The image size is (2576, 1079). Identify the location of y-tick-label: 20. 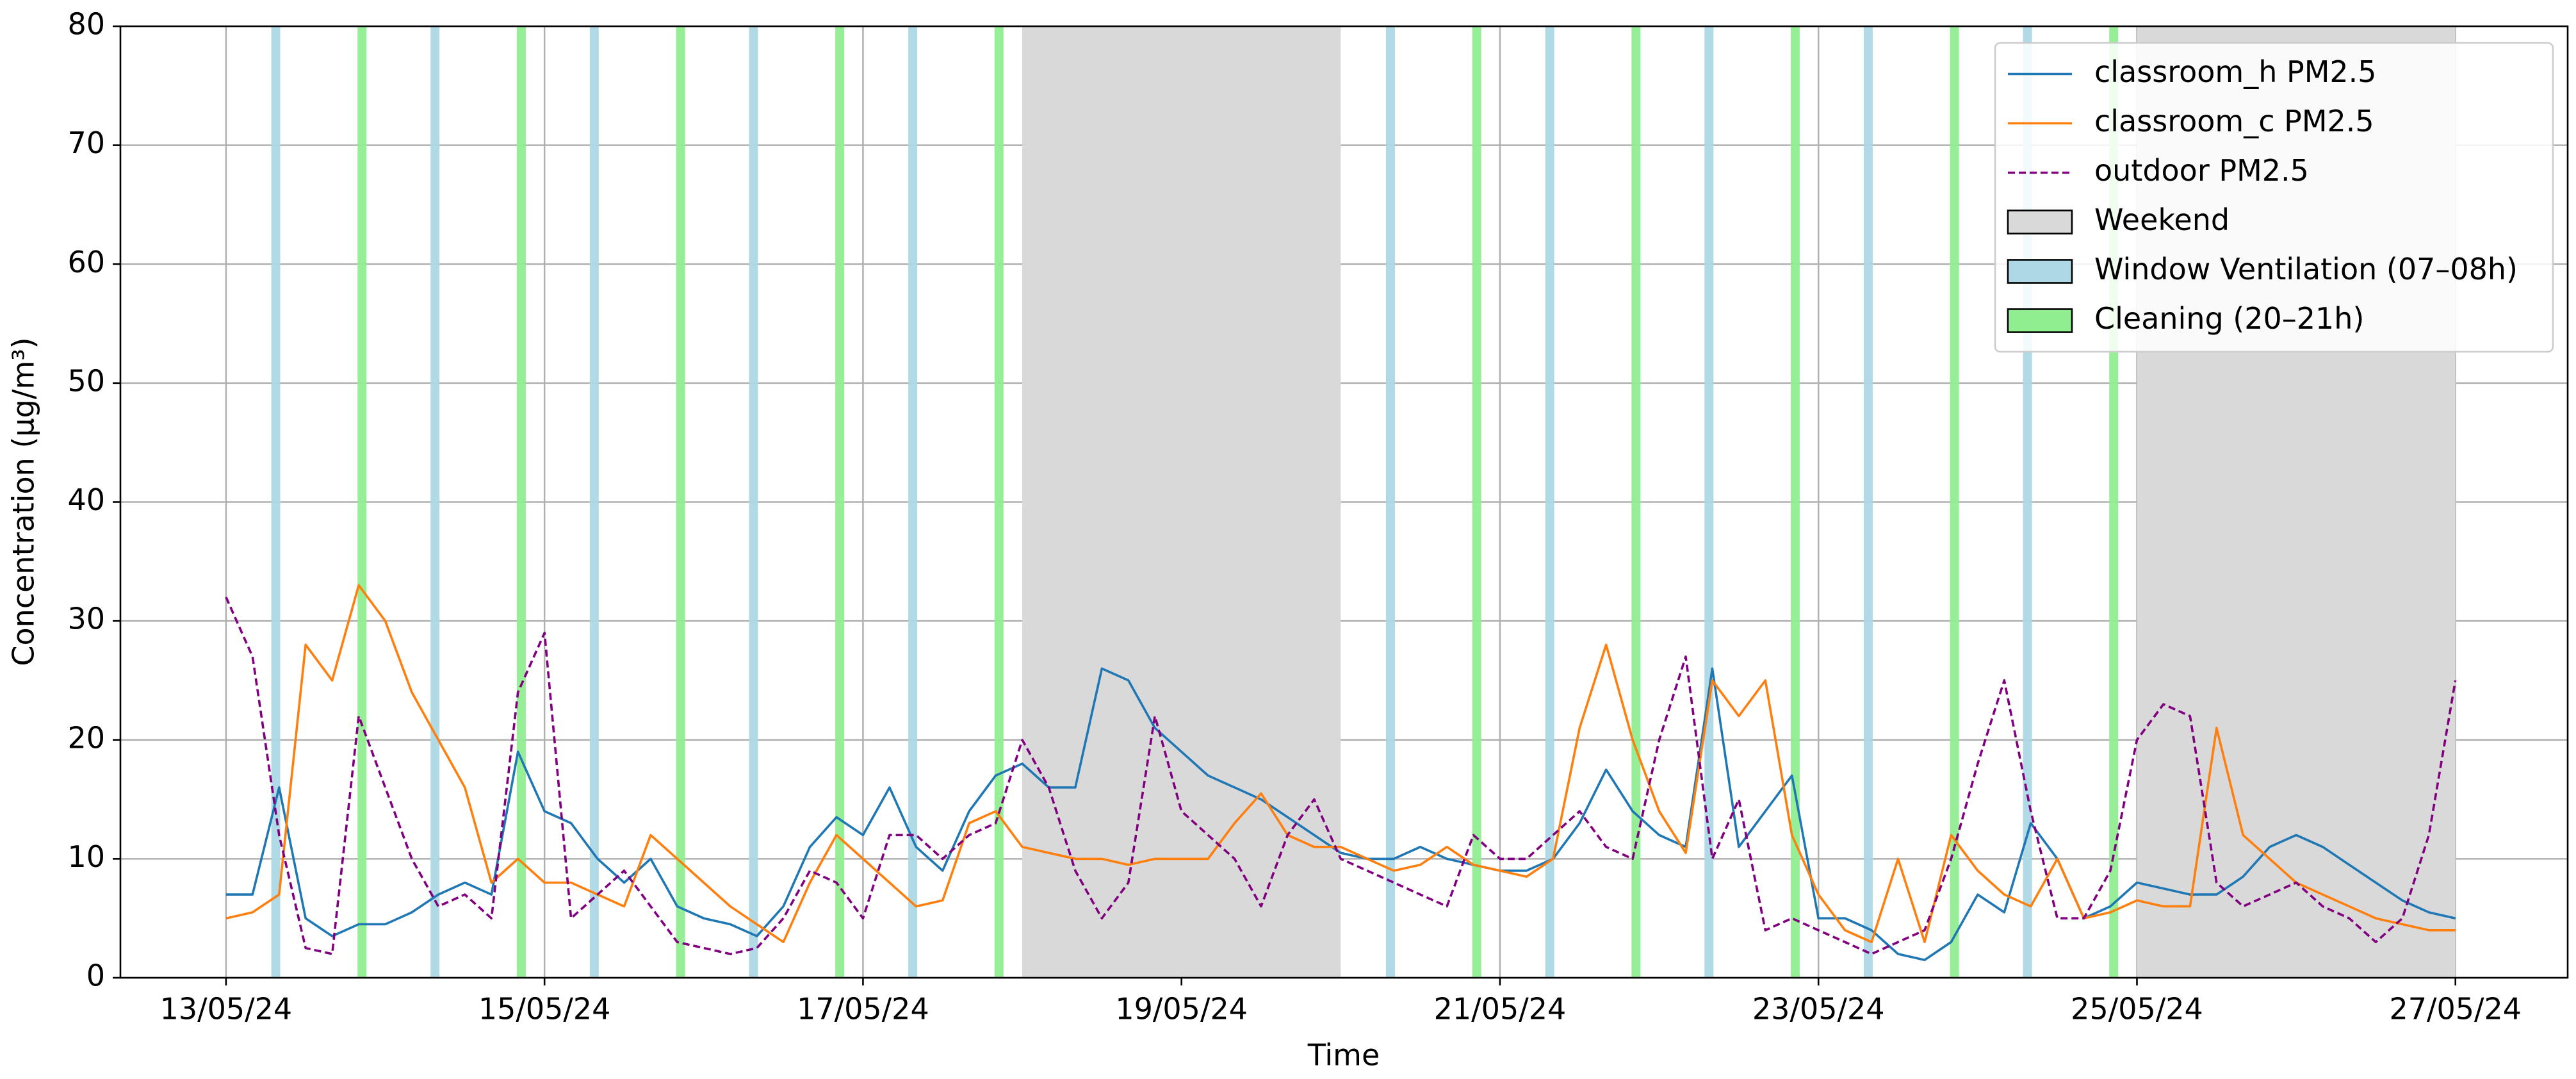
(86, 737).